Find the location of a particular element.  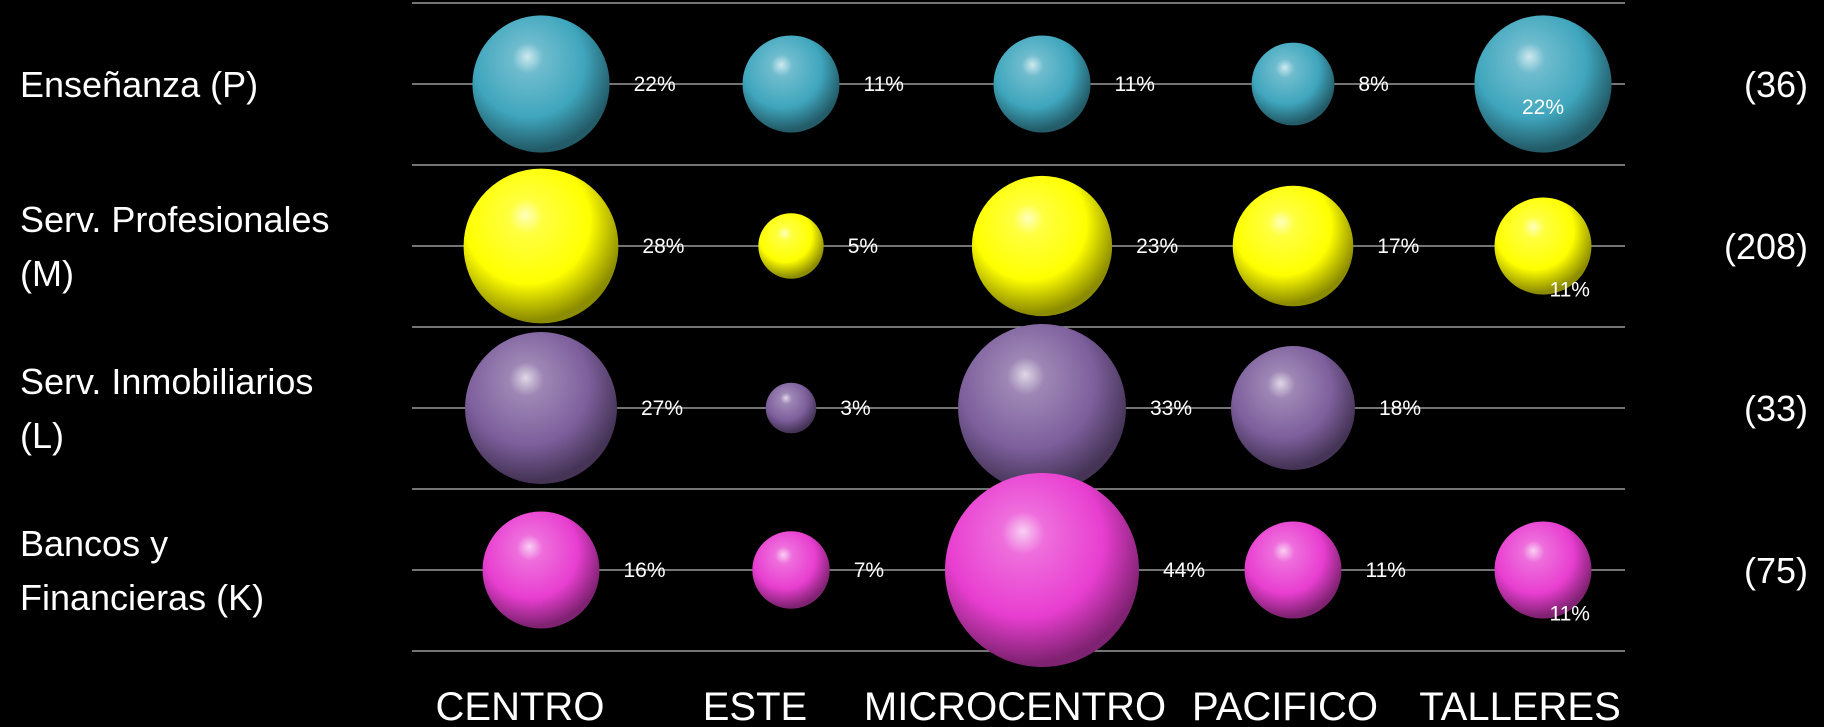

row-label: Financieras (K) is located at coordinates (142, 597).